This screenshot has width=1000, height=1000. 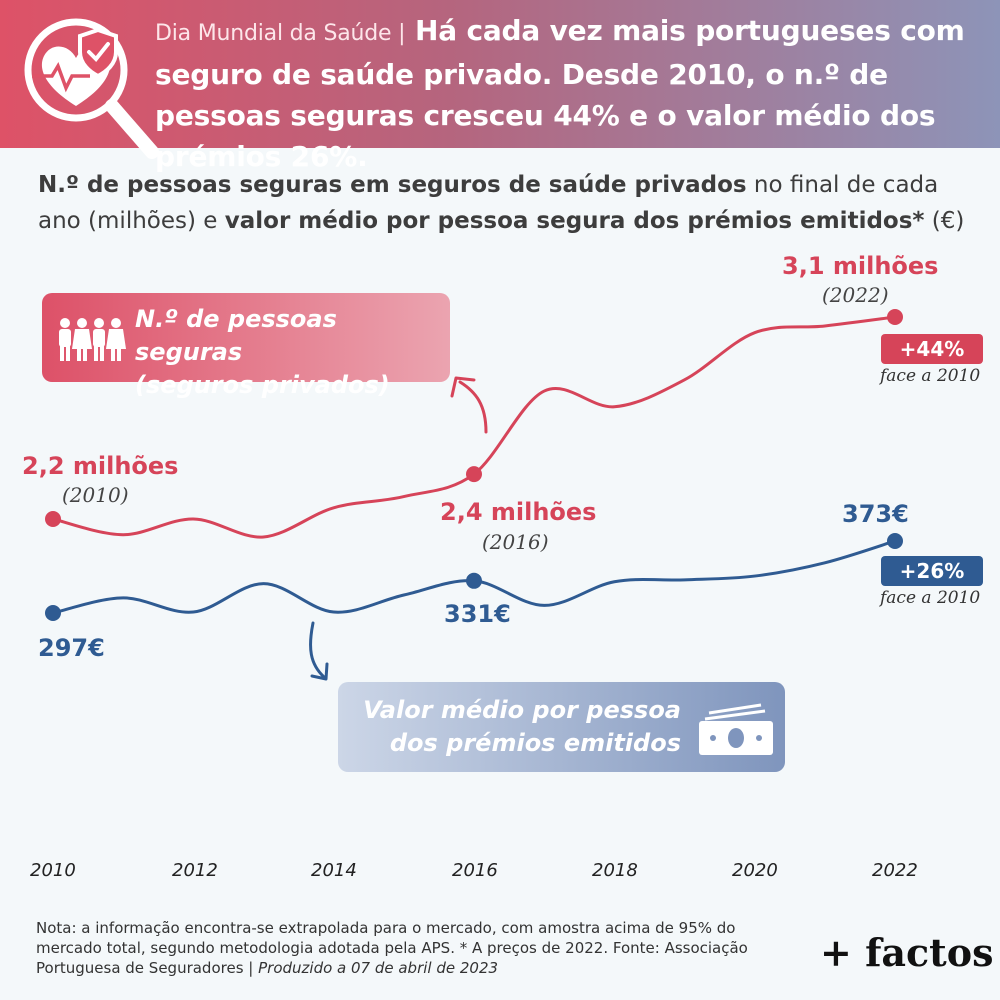 I want to click on banknotes-icon, so click(x=736, y=729).